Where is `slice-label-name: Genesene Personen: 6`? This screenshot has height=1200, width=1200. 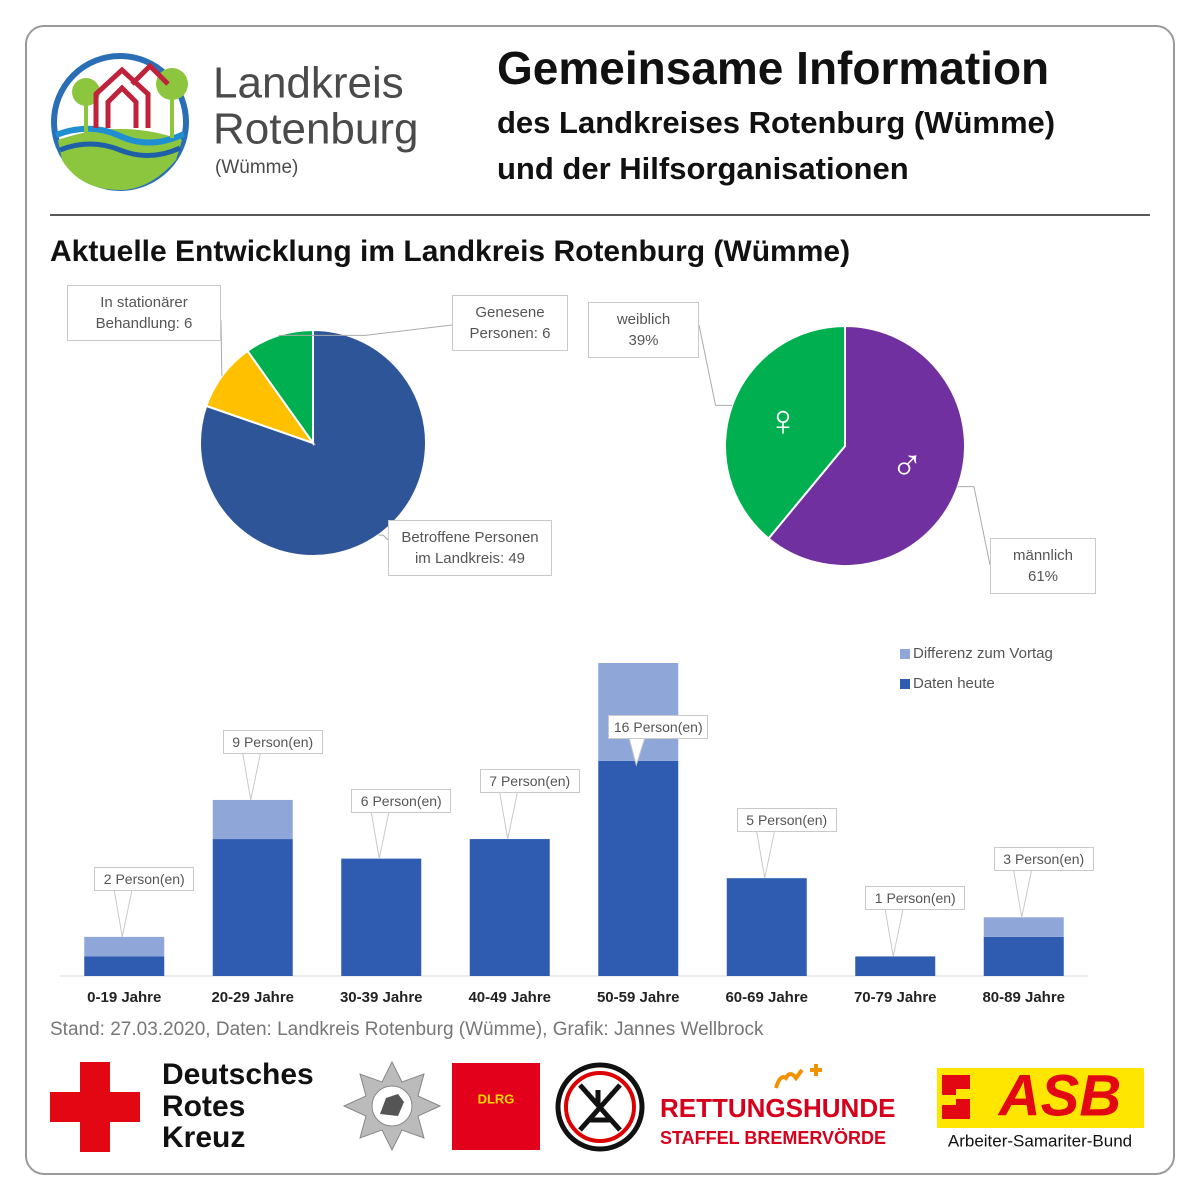 slice-label-name: Genesene Personen: 6 is located at coordinates (510, 323).